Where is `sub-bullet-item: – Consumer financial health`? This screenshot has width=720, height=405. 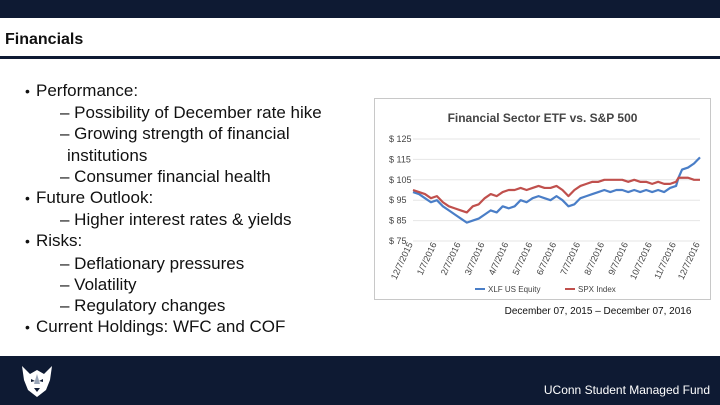
sub-bullet-item: – Consumer financial health is located at coordinates (165, 176).